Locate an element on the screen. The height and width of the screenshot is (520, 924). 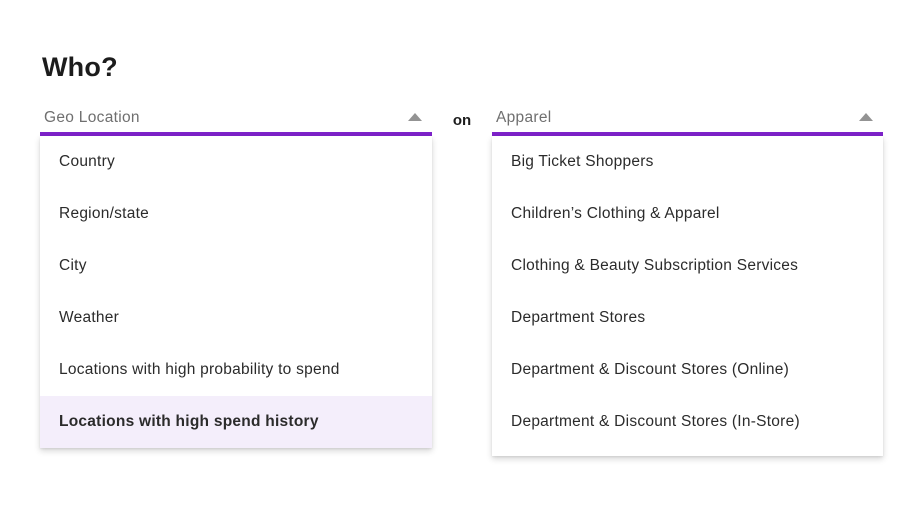
dropdown-option-childrens-clothing-apparel: Children’s Clothing & Apparel is located at coordinates (687, 214).